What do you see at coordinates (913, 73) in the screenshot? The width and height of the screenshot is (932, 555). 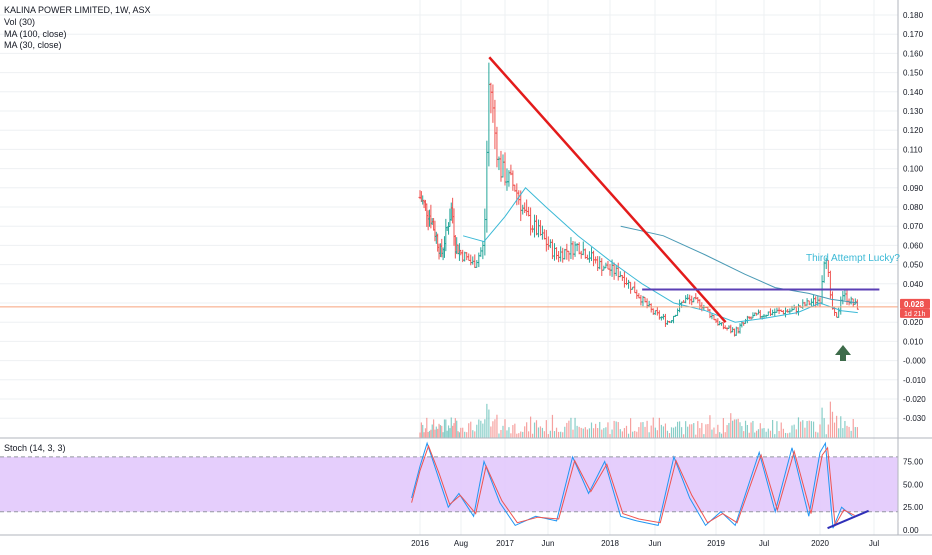 I see `price-tick-label-3: 0.150` at bounding box center [913, 73].